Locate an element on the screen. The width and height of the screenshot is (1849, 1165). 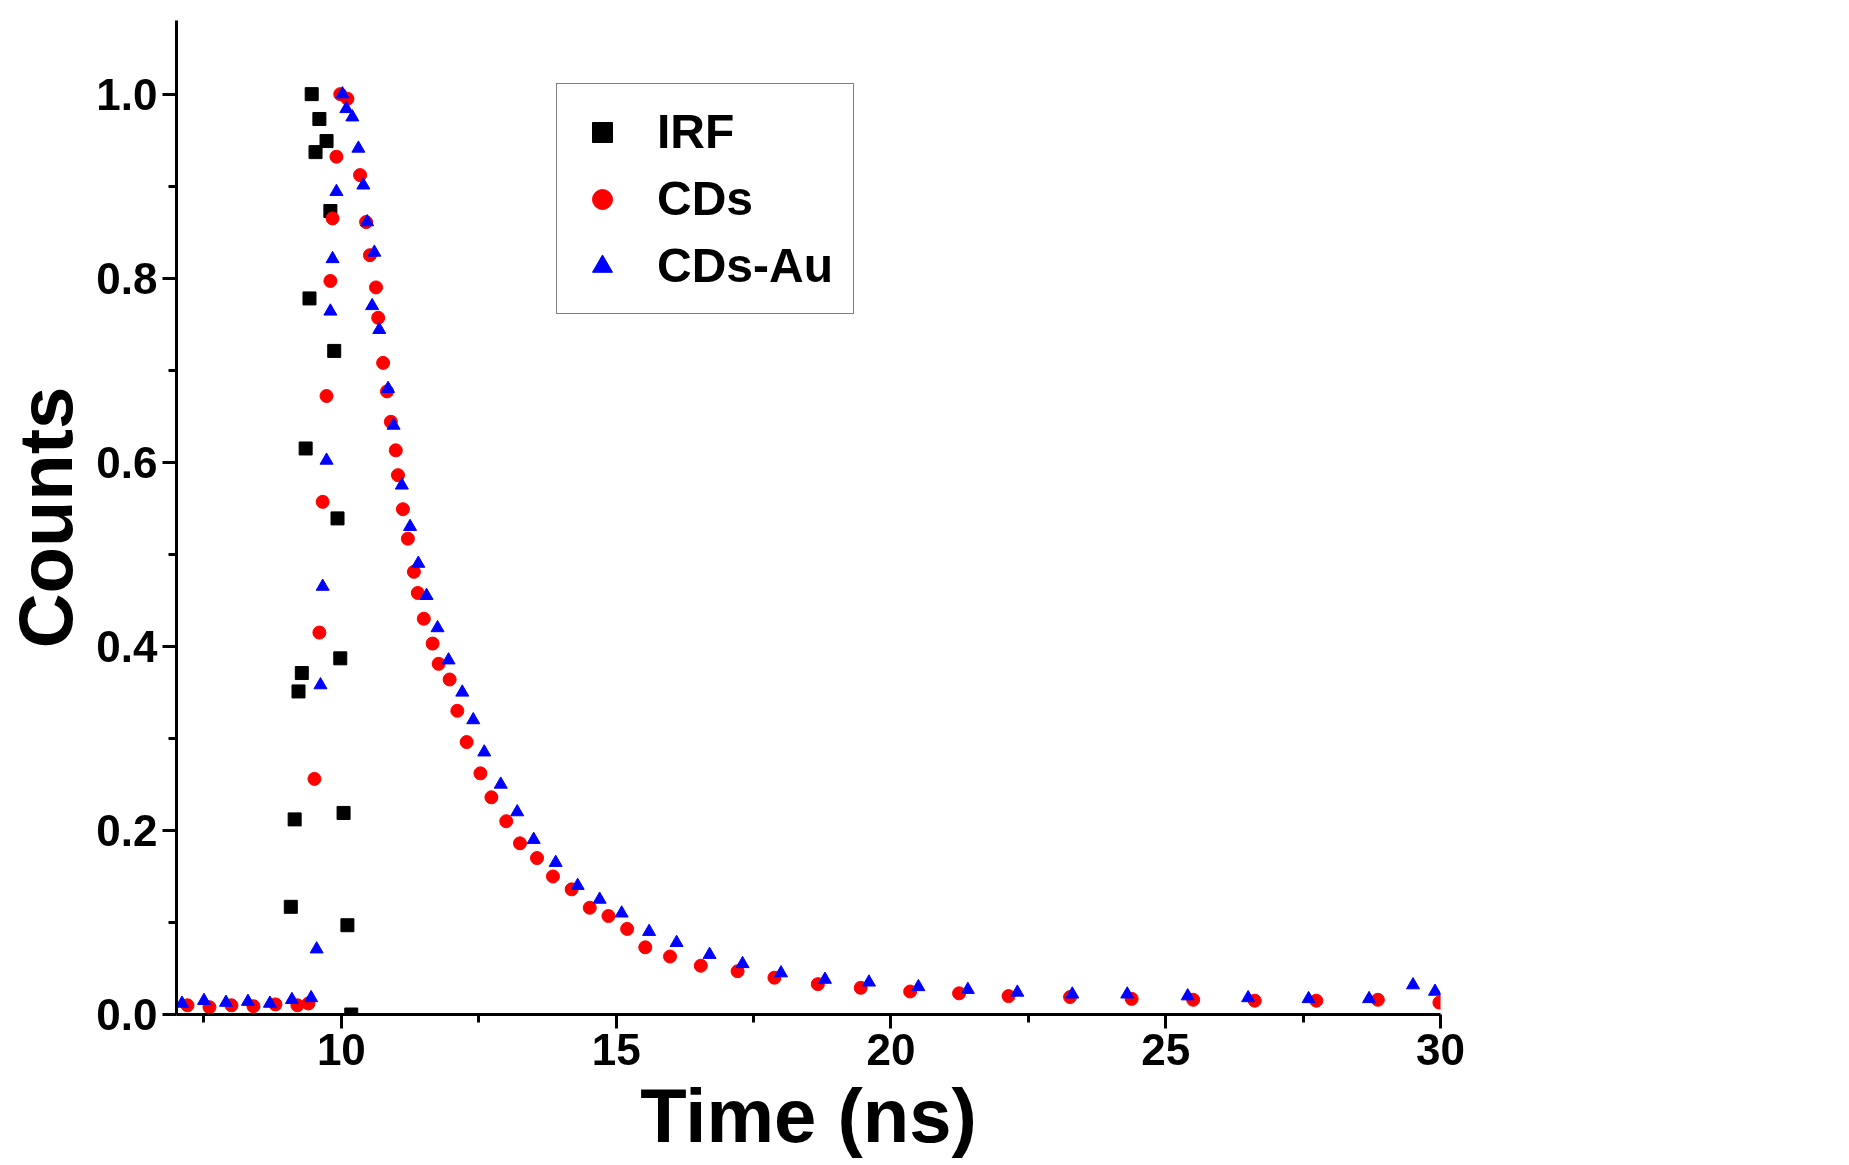
y-tick-label: 0.4 is located at coordinates (127, 646).